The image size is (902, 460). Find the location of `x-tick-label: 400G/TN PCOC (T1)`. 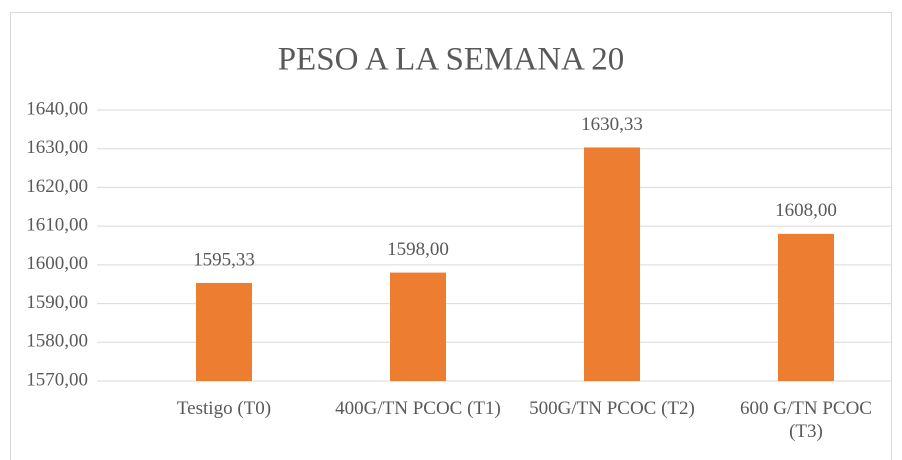

x-tick-label: 400G/TN PCOC (T1) is located at coordinates (418, 408).